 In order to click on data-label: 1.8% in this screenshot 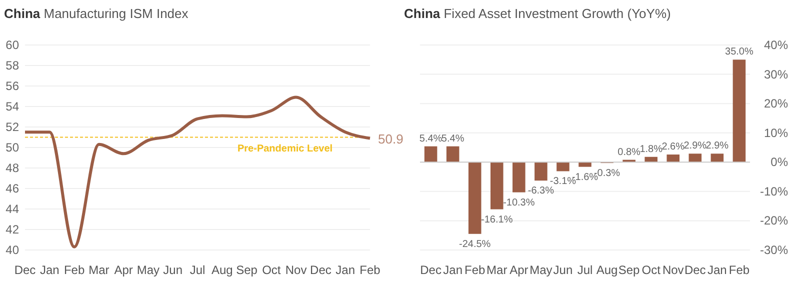, I will do `click(651, 149)`.